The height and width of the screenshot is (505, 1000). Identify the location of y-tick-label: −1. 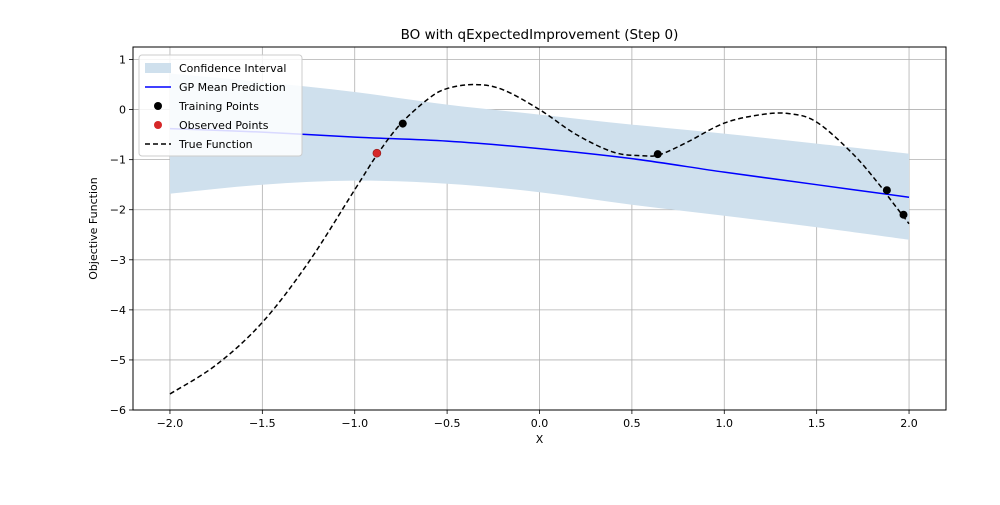
(118, 160).